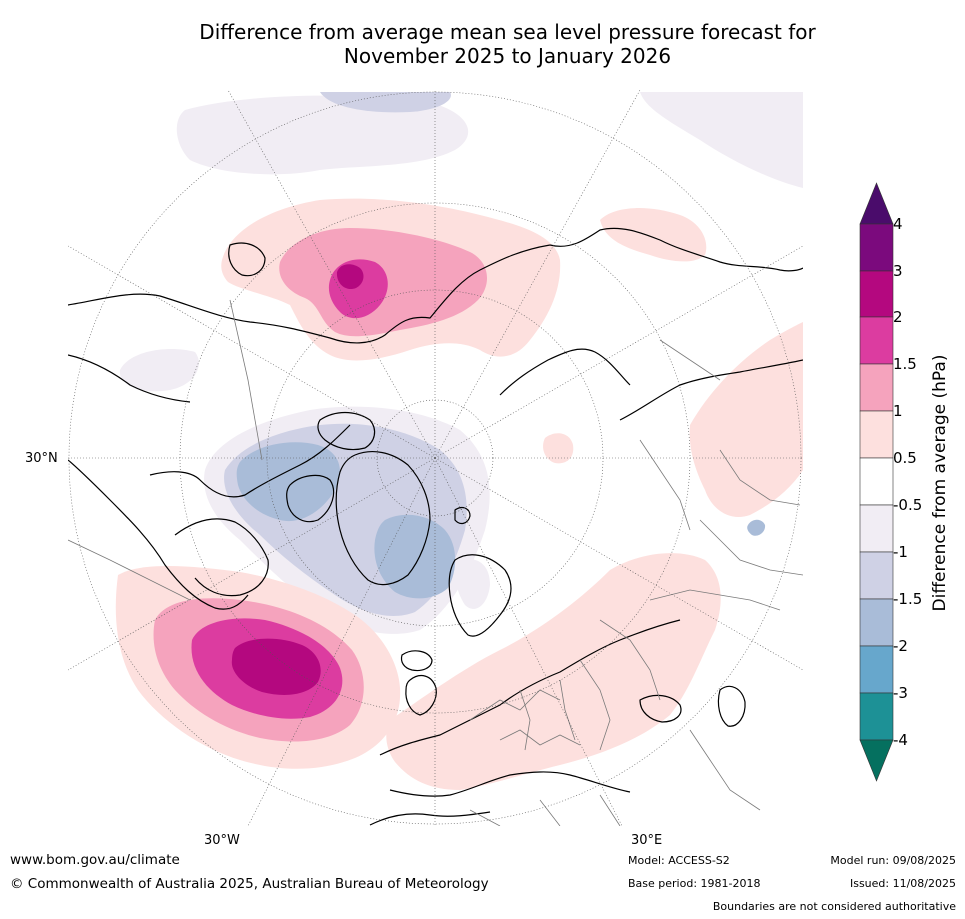  I want to click on coastline-hudson-bay, so click(221, 557).